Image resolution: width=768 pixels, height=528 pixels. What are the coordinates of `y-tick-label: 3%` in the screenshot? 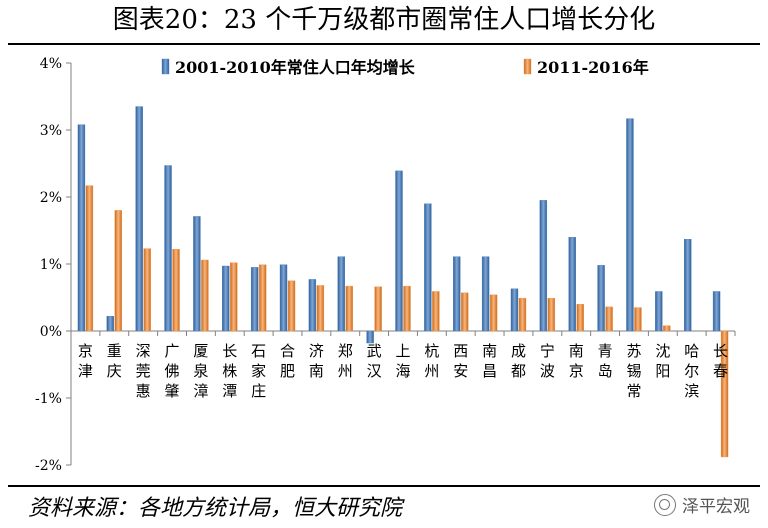 It's located at (51, 131).